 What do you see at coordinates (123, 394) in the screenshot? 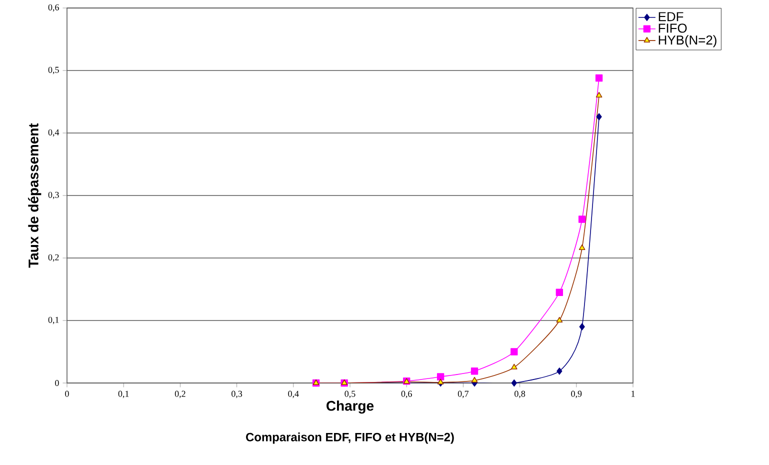
I see `x-tick-label: 0,1` at bounding box center [123, 394].